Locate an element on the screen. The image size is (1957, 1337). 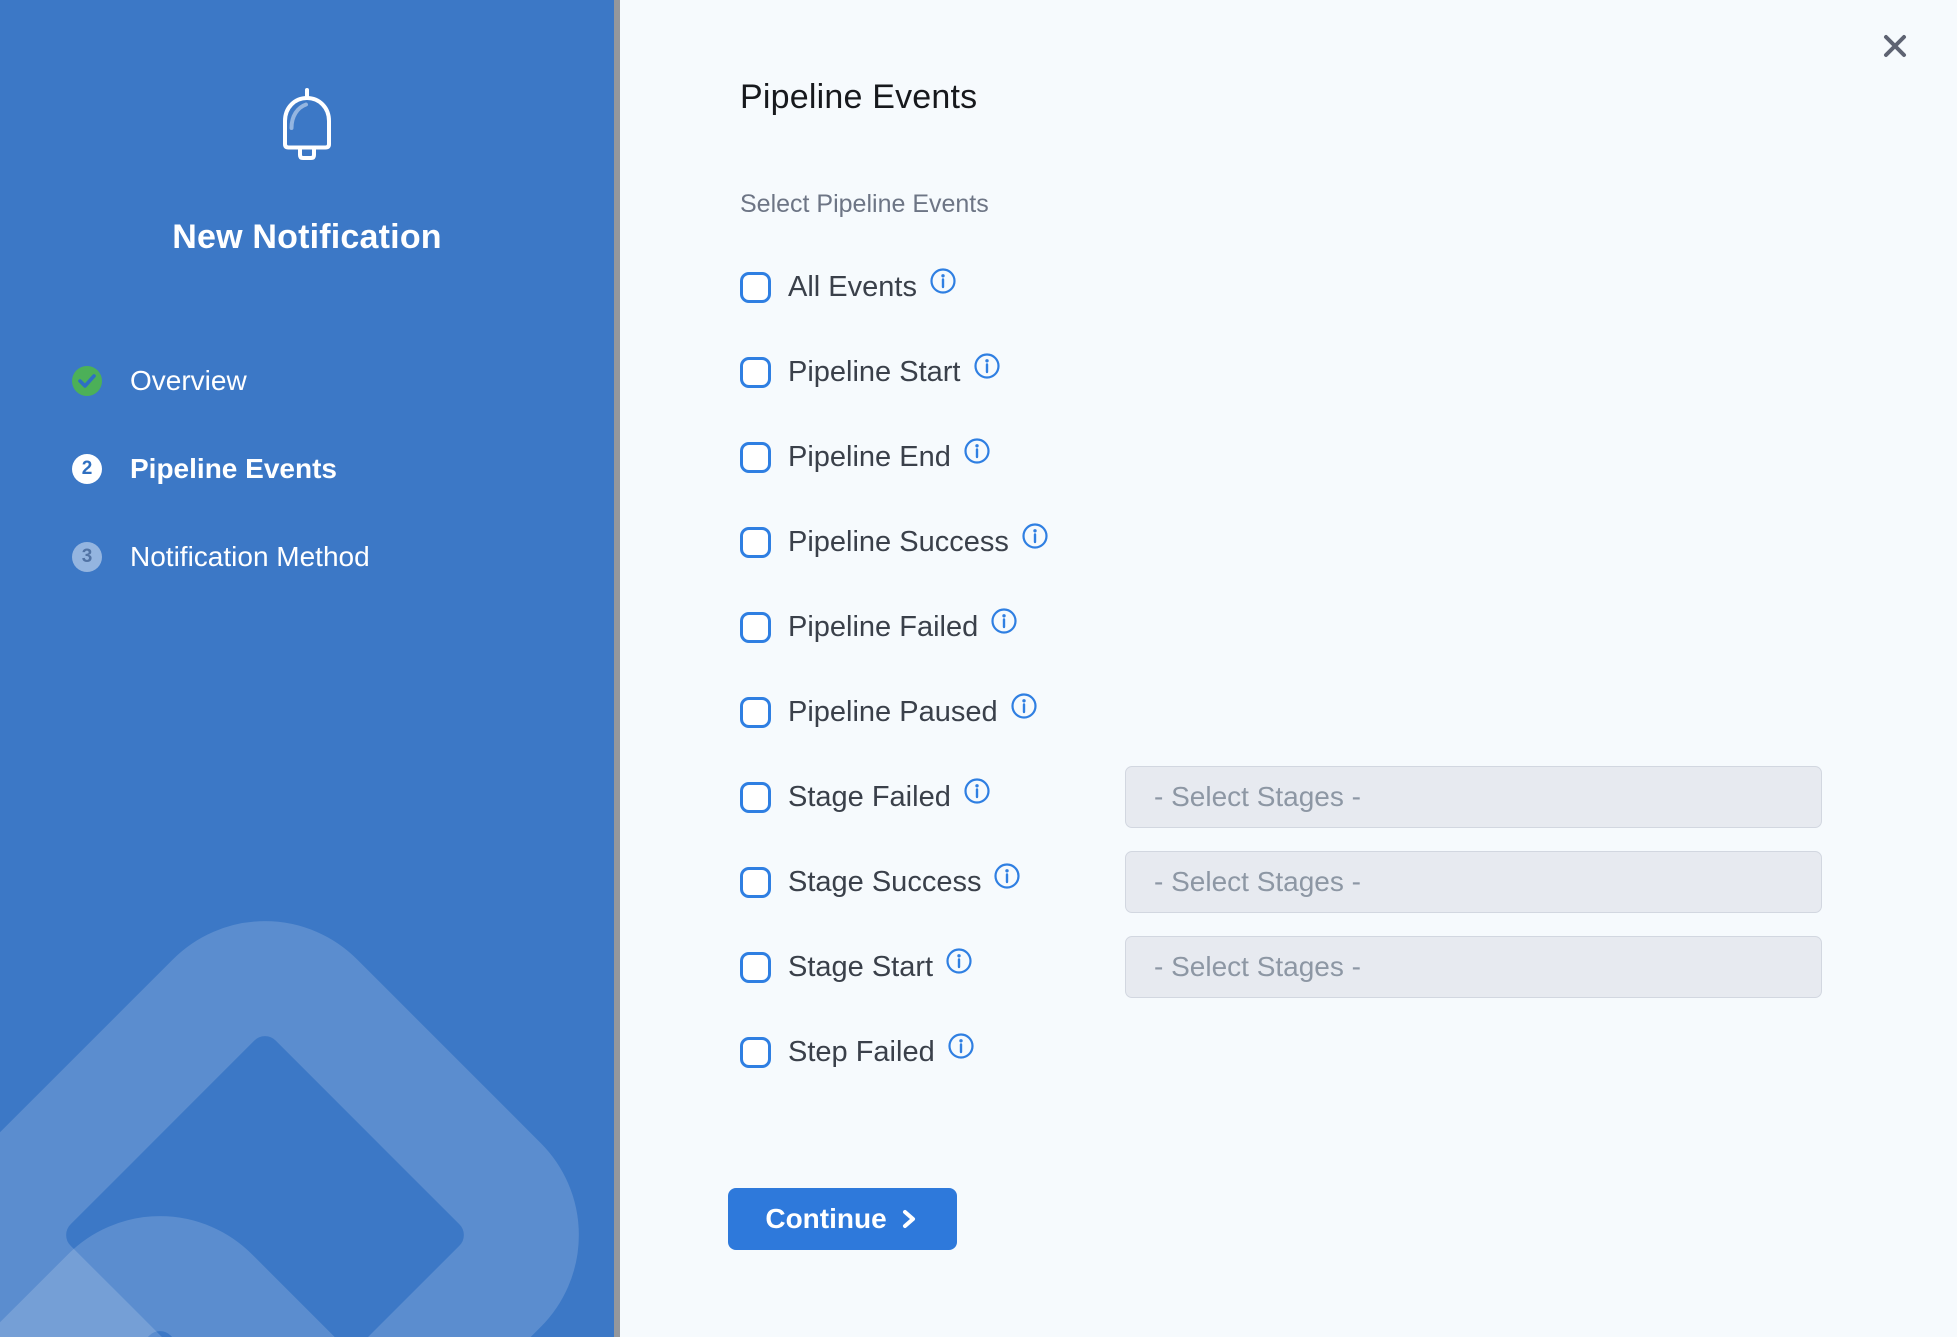
event-row-pipeline-end: Pipeline End is located at coordinates (1315, 455).